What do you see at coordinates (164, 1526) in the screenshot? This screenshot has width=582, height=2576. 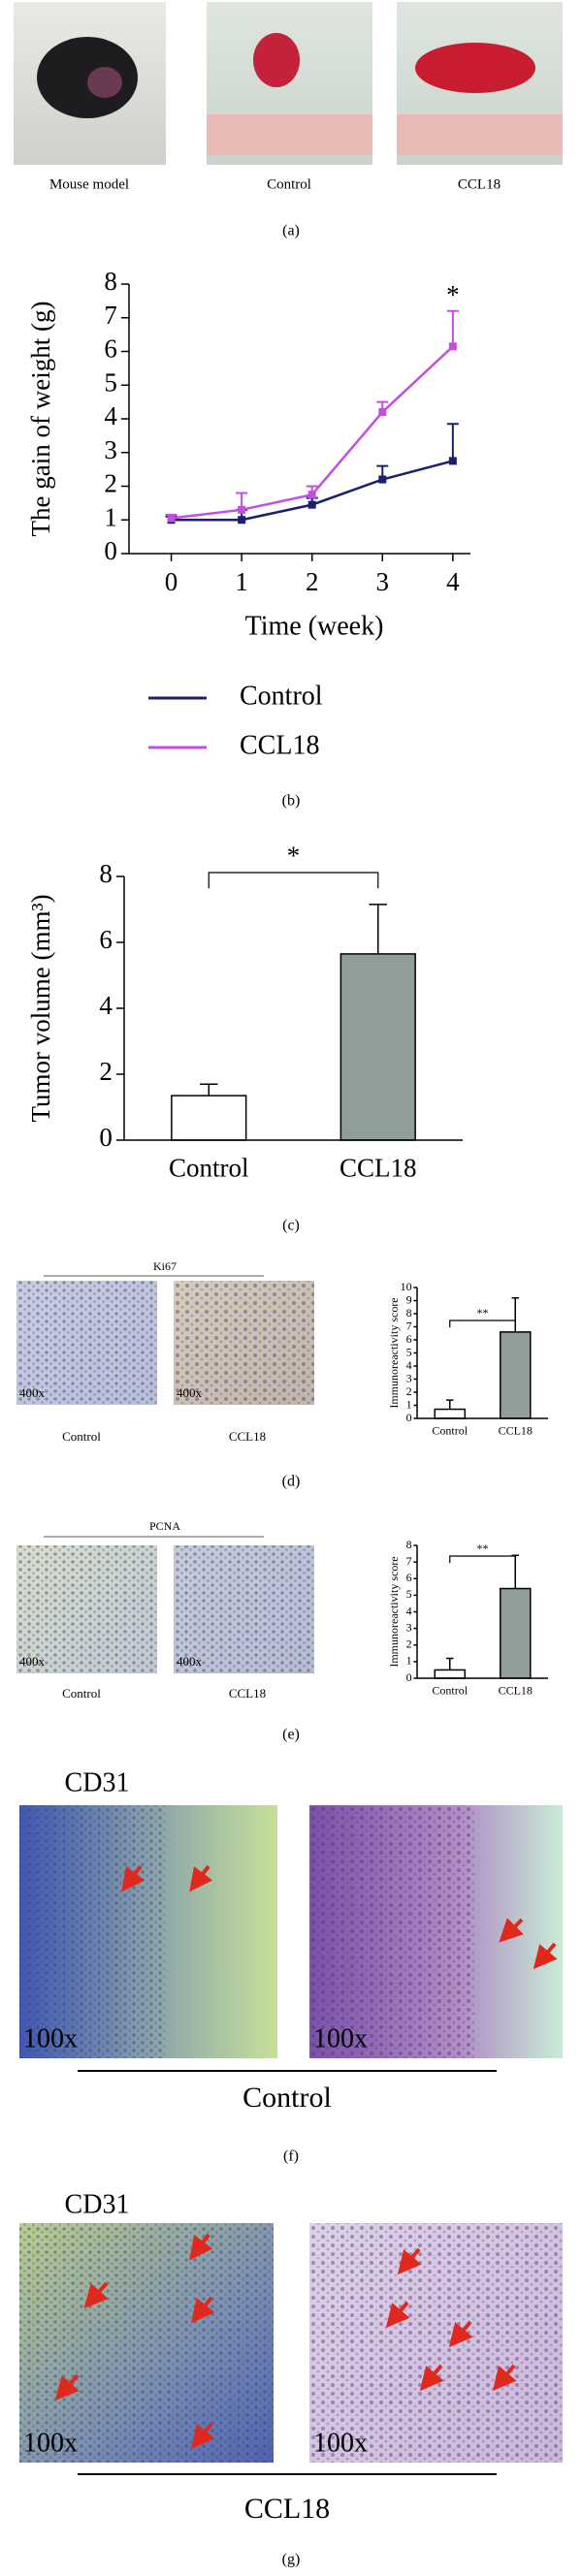 I see `stain-title: PCNA` at bounding box center [164, 1526].